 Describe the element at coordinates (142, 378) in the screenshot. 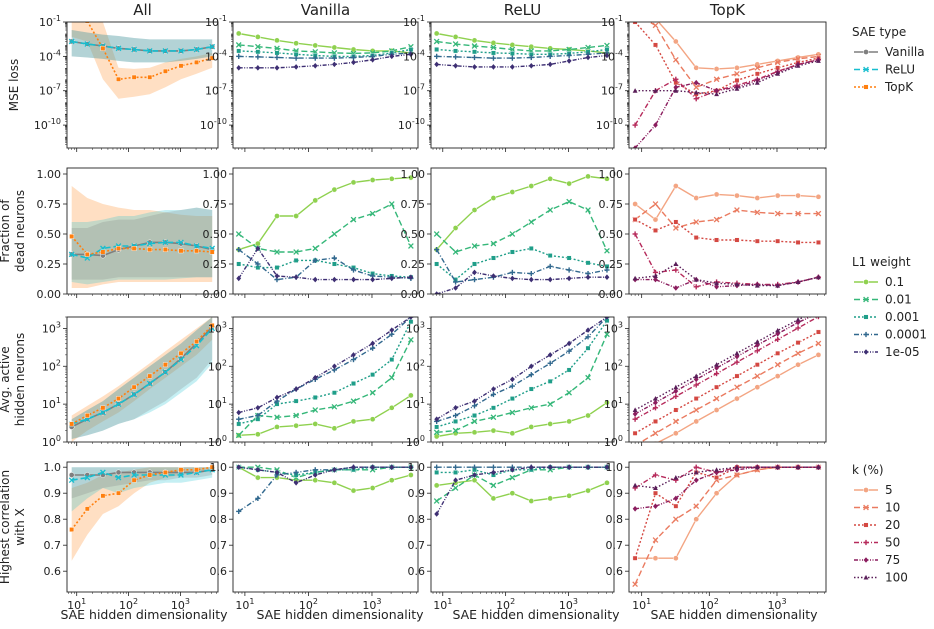

I see `band-vanilla` at that location.